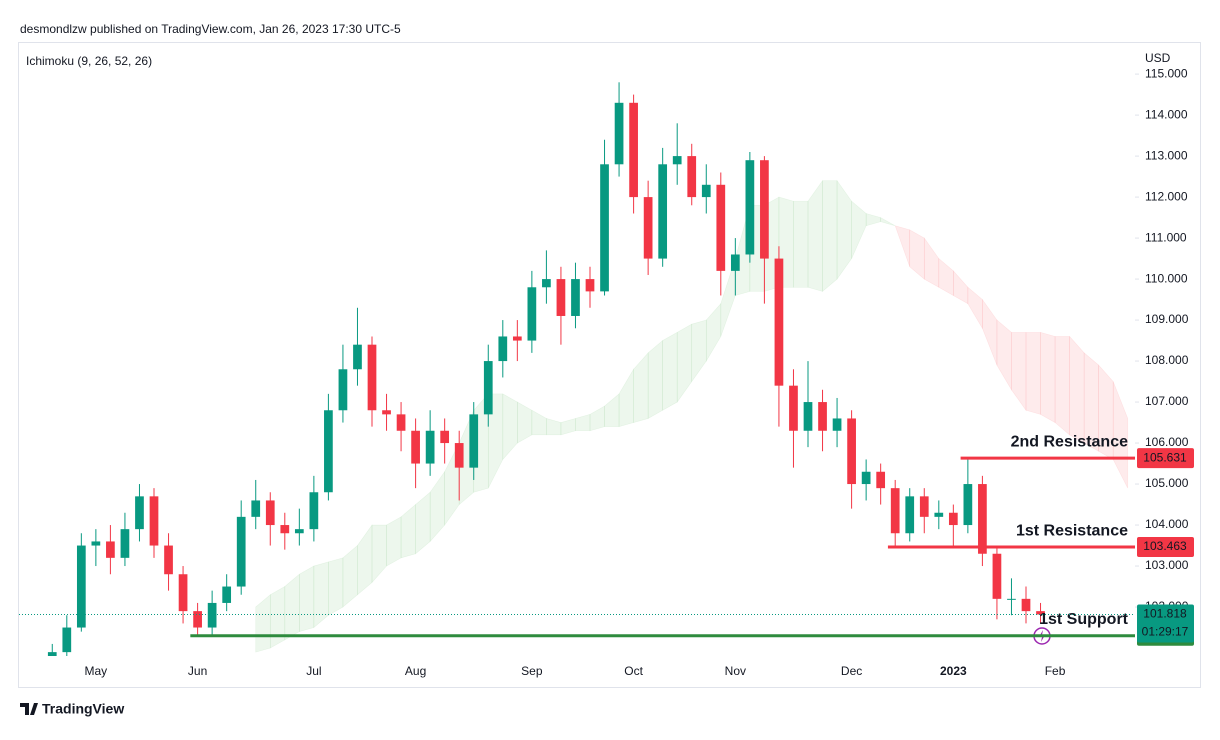 This screenshot has width=1220, height=740. What do you see at coordinates (1166, 196) in the screenshot?
I see `y-tick-label: 112.000` at bounding box center [1166, 196].